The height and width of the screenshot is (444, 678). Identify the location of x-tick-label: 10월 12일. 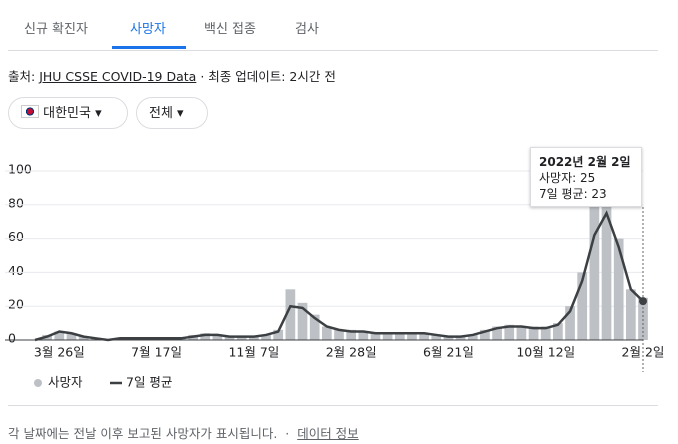
(545, 352).